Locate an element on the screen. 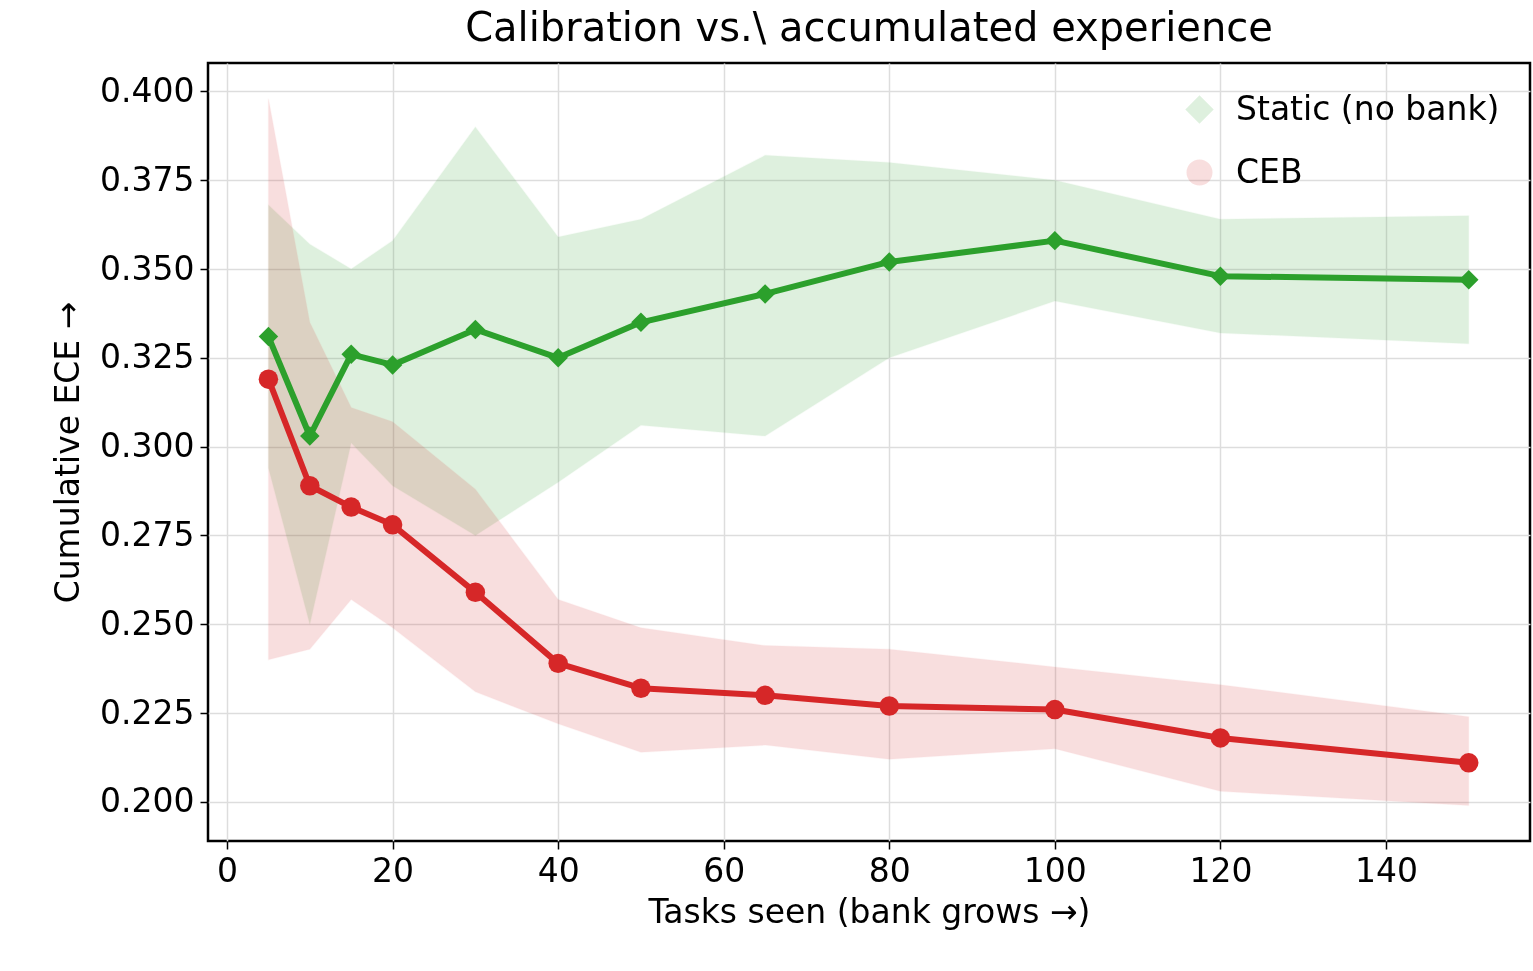 This screenshot has height=971, width=1533. y-tick-label: 0.400 is located at coordinates (147, 90).